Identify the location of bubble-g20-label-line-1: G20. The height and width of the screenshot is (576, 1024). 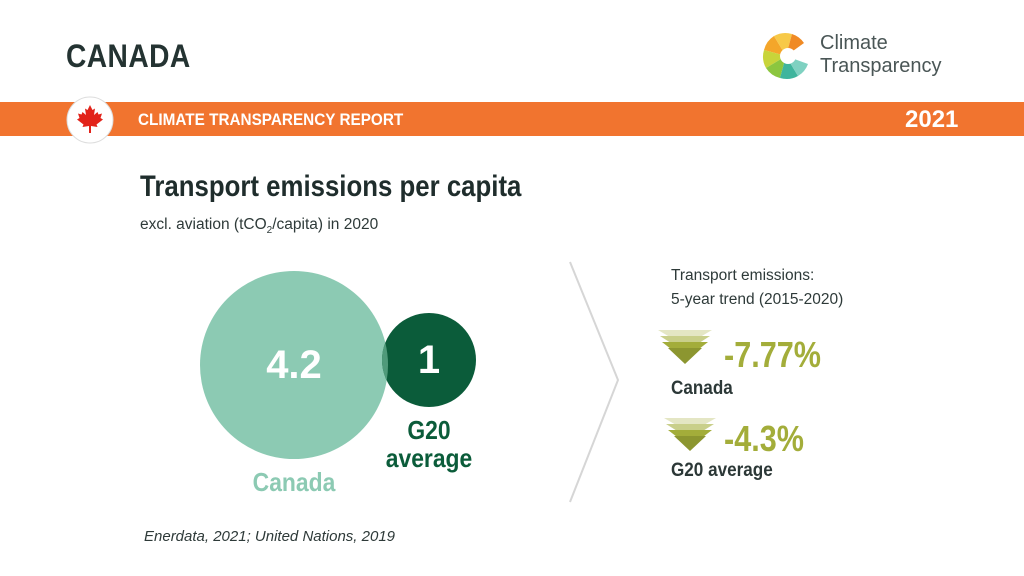
(429, 430).